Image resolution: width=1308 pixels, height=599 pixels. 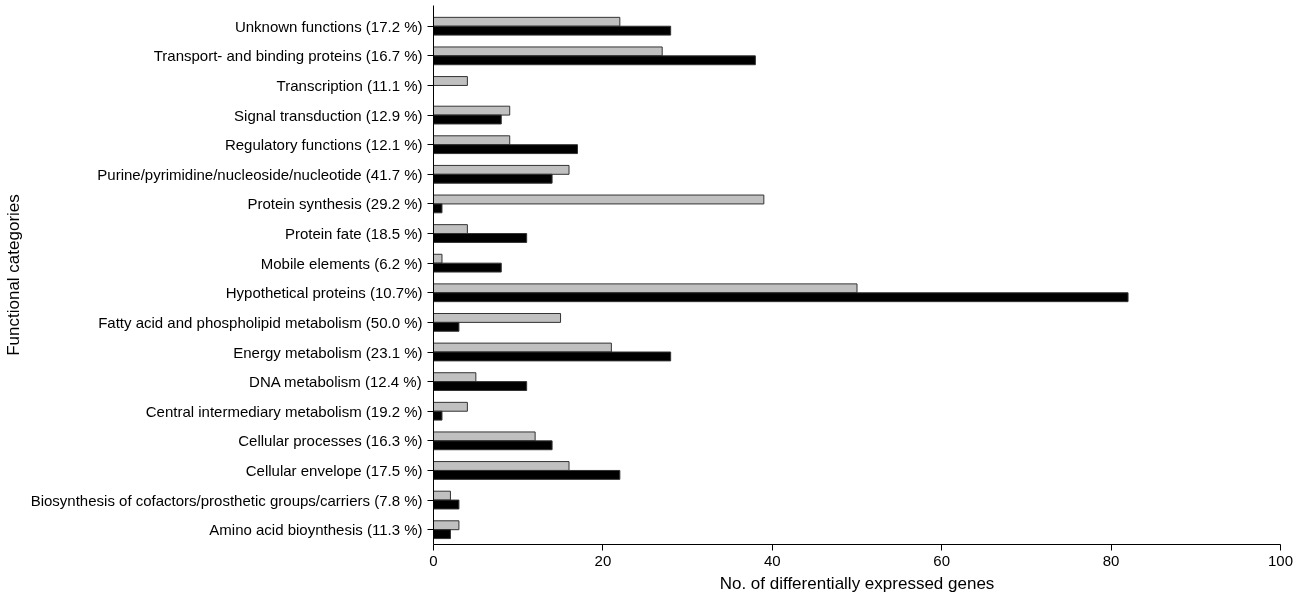 What do you see at coordinates (328, 26) in the screenshot?
I see `y-tick-label: Unknown functions (17.2 %)` at bounding box center [328, 26].